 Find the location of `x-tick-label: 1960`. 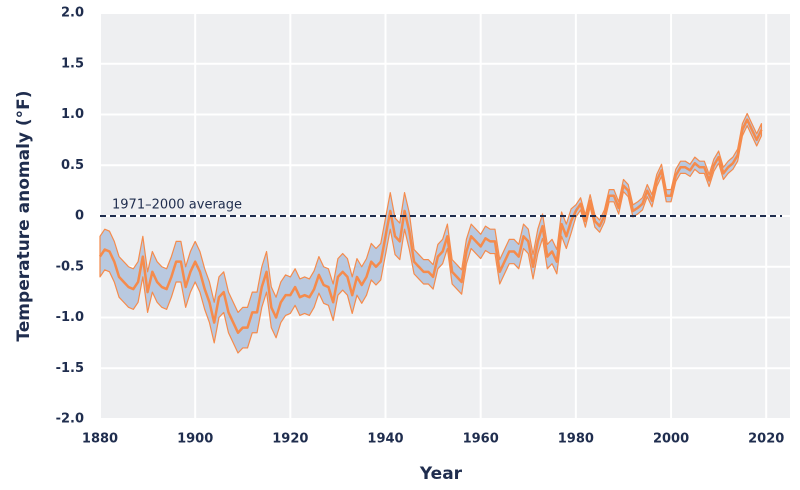

x-tick-label: 1960 is located at coordinates (481, 439).